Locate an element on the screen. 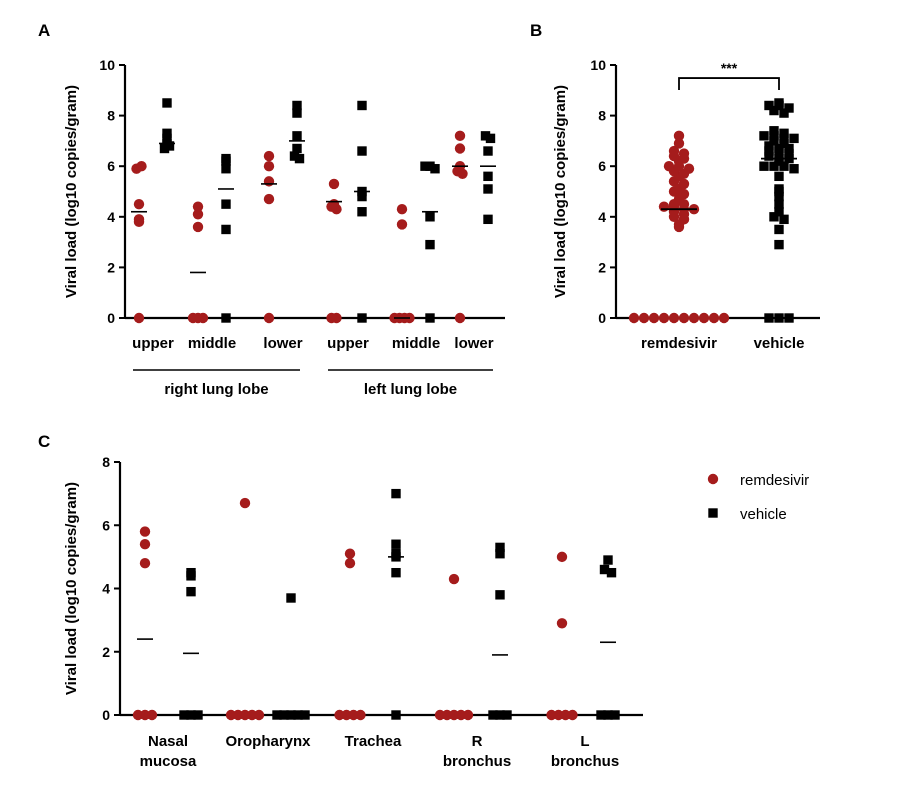  y-axis-label: Viral load (log10 copies/gram) is located at coordinates (71, 191).